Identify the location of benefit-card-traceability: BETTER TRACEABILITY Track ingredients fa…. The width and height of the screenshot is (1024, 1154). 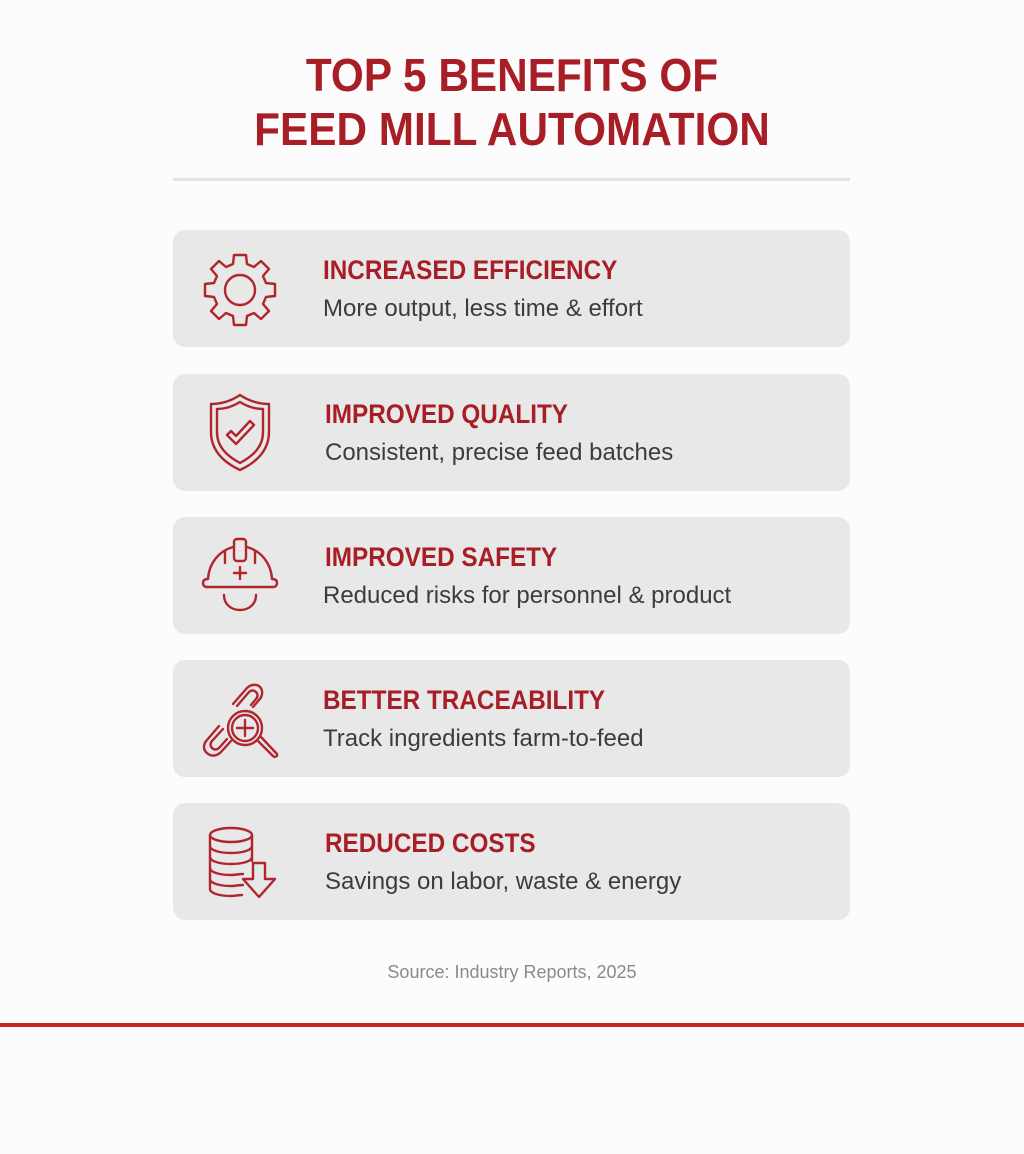
(511, 718).